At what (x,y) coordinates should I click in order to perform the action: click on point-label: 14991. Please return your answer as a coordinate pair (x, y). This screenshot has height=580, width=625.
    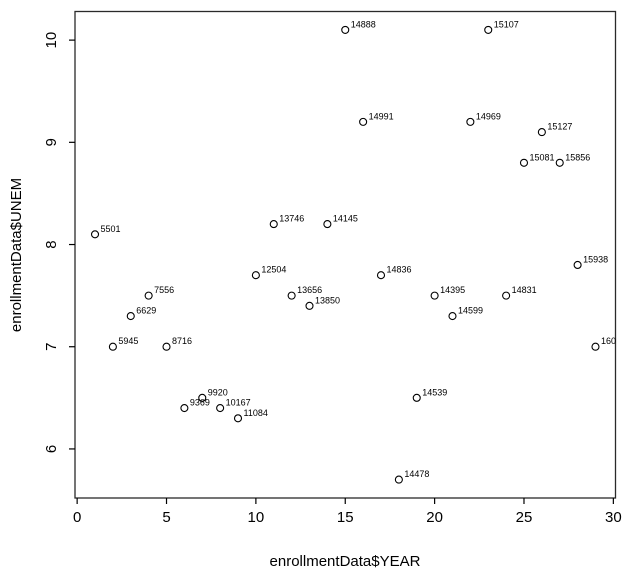
    Looking at the image, I should click on (381, 116).